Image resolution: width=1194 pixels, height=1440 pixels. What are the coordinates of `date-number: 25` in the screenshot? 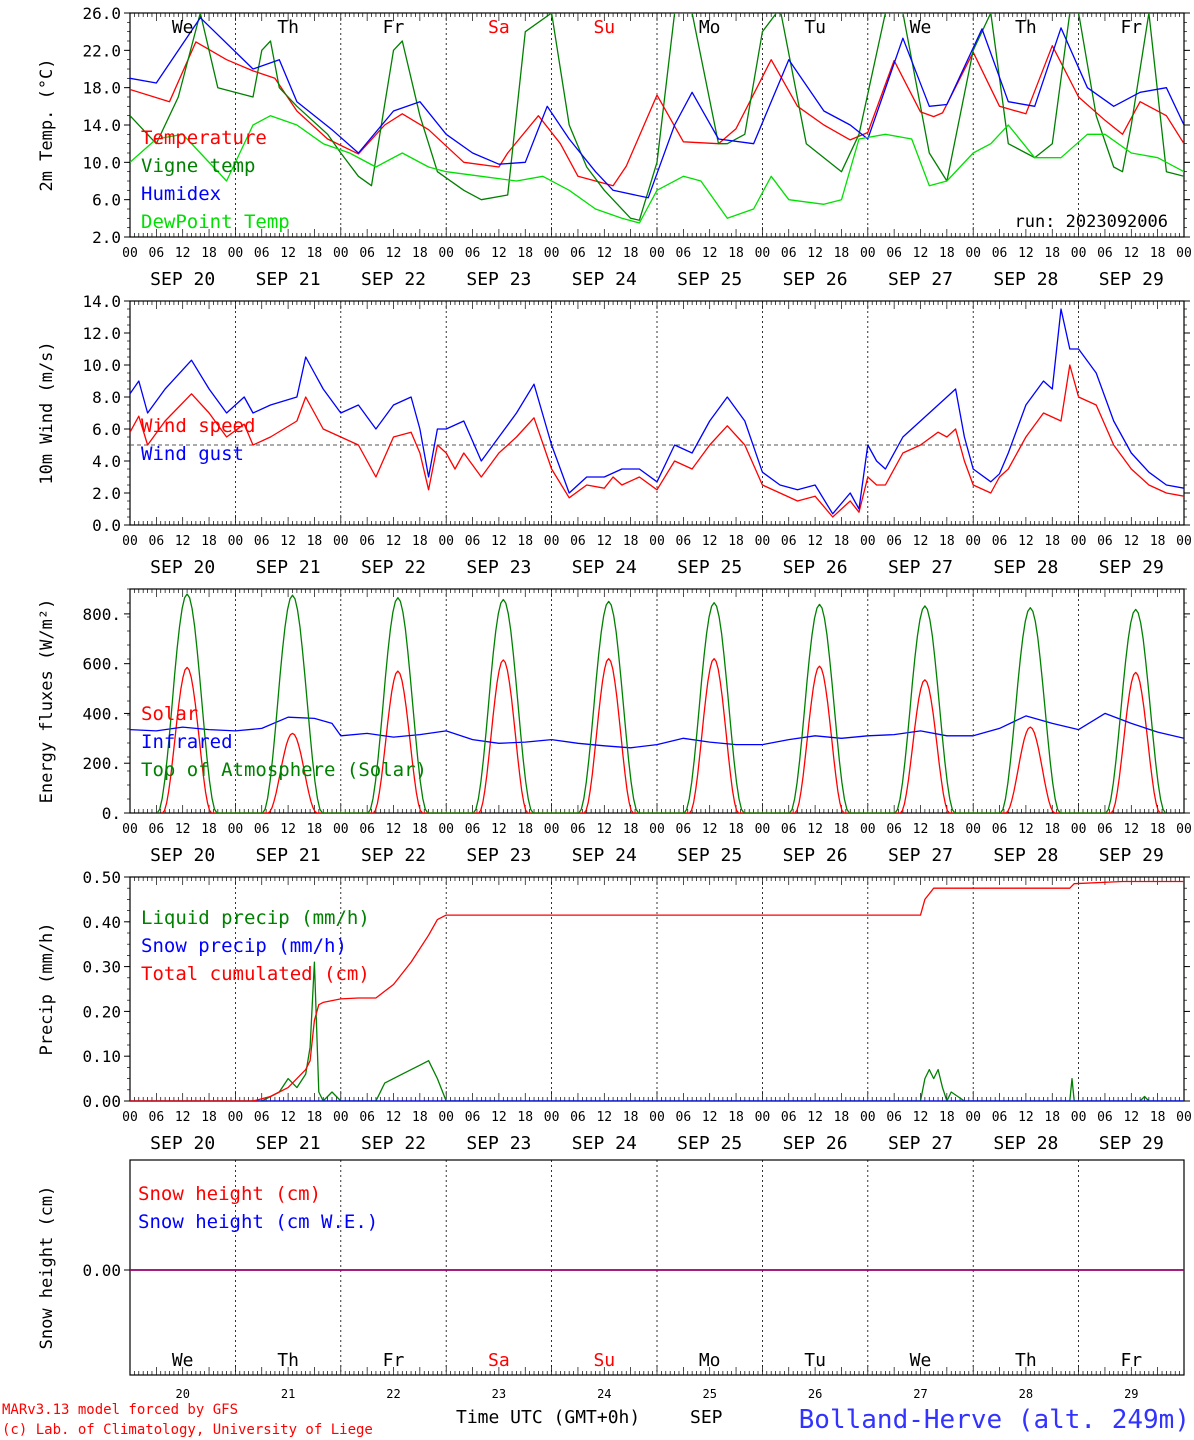 It's located at (709, 1394).